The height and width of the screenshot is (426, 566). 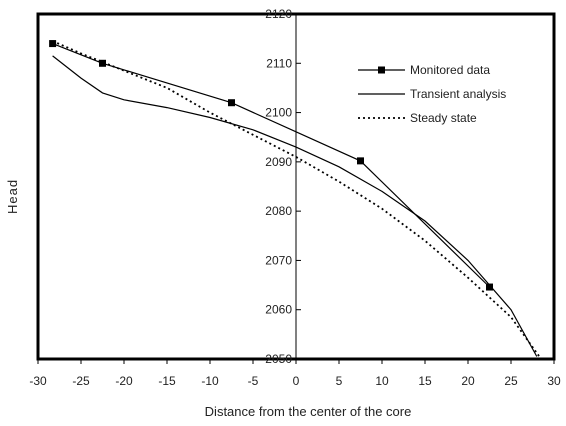 I want to click on x-tick-label: 0, so click(x=296, y=381).